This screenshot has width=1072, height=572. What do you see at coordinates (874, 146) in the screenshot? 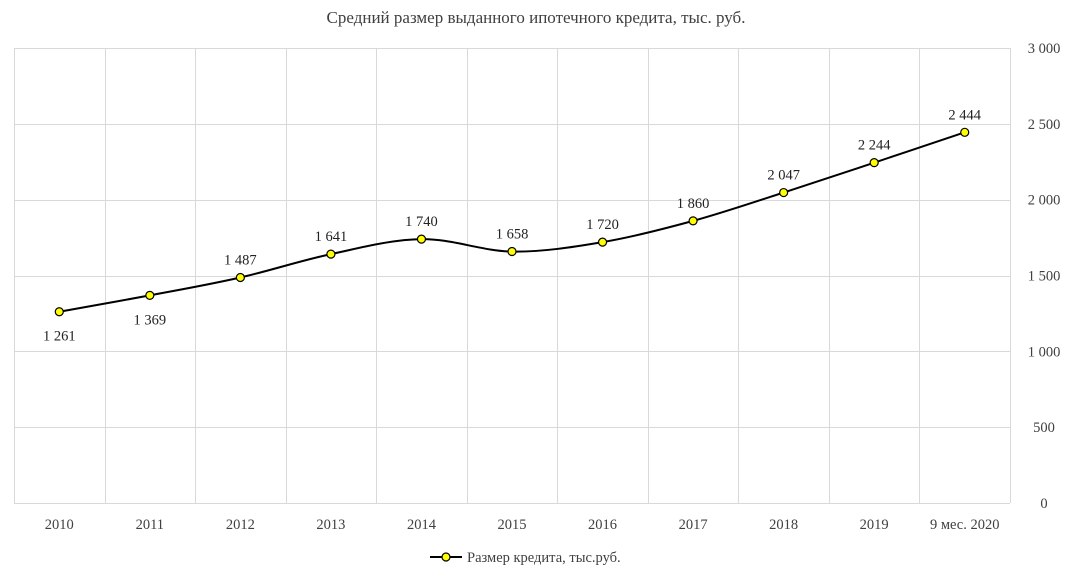
I see `data-label: 2 244` at bounding box center [874, 146].